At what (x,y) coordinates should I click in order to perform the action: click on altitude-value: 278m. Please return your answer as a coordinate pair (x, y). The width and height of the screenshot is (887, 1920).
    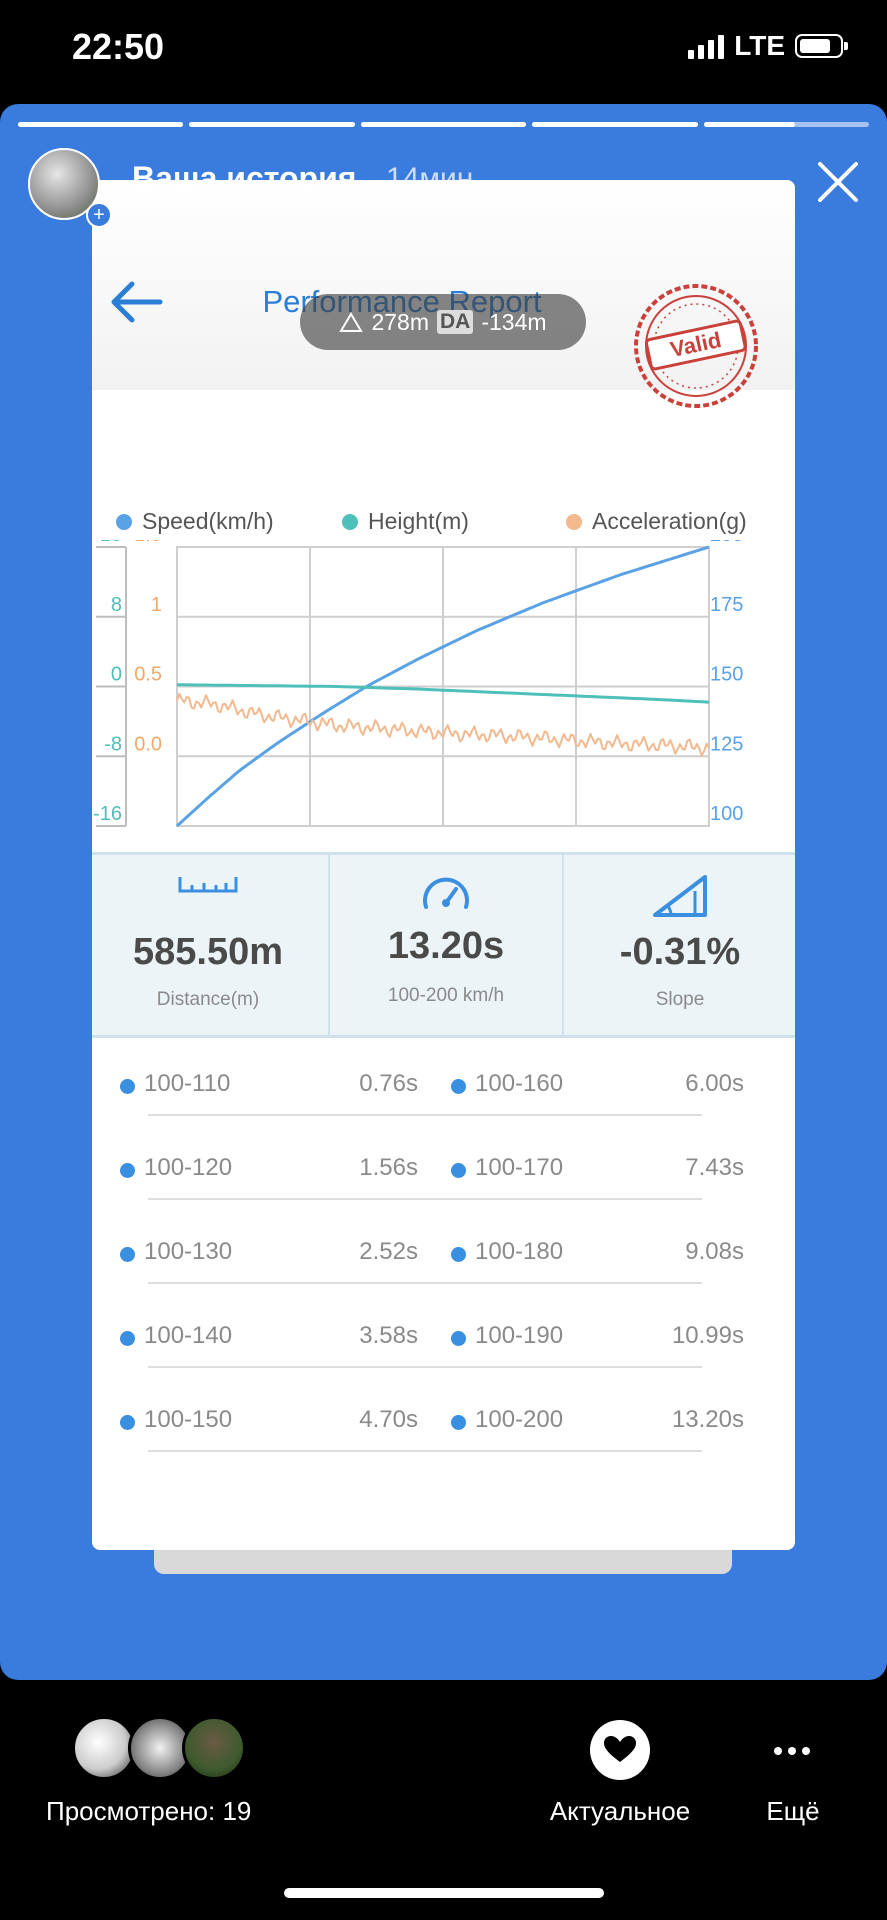
    Looking at the image, I should click on (400, 321).